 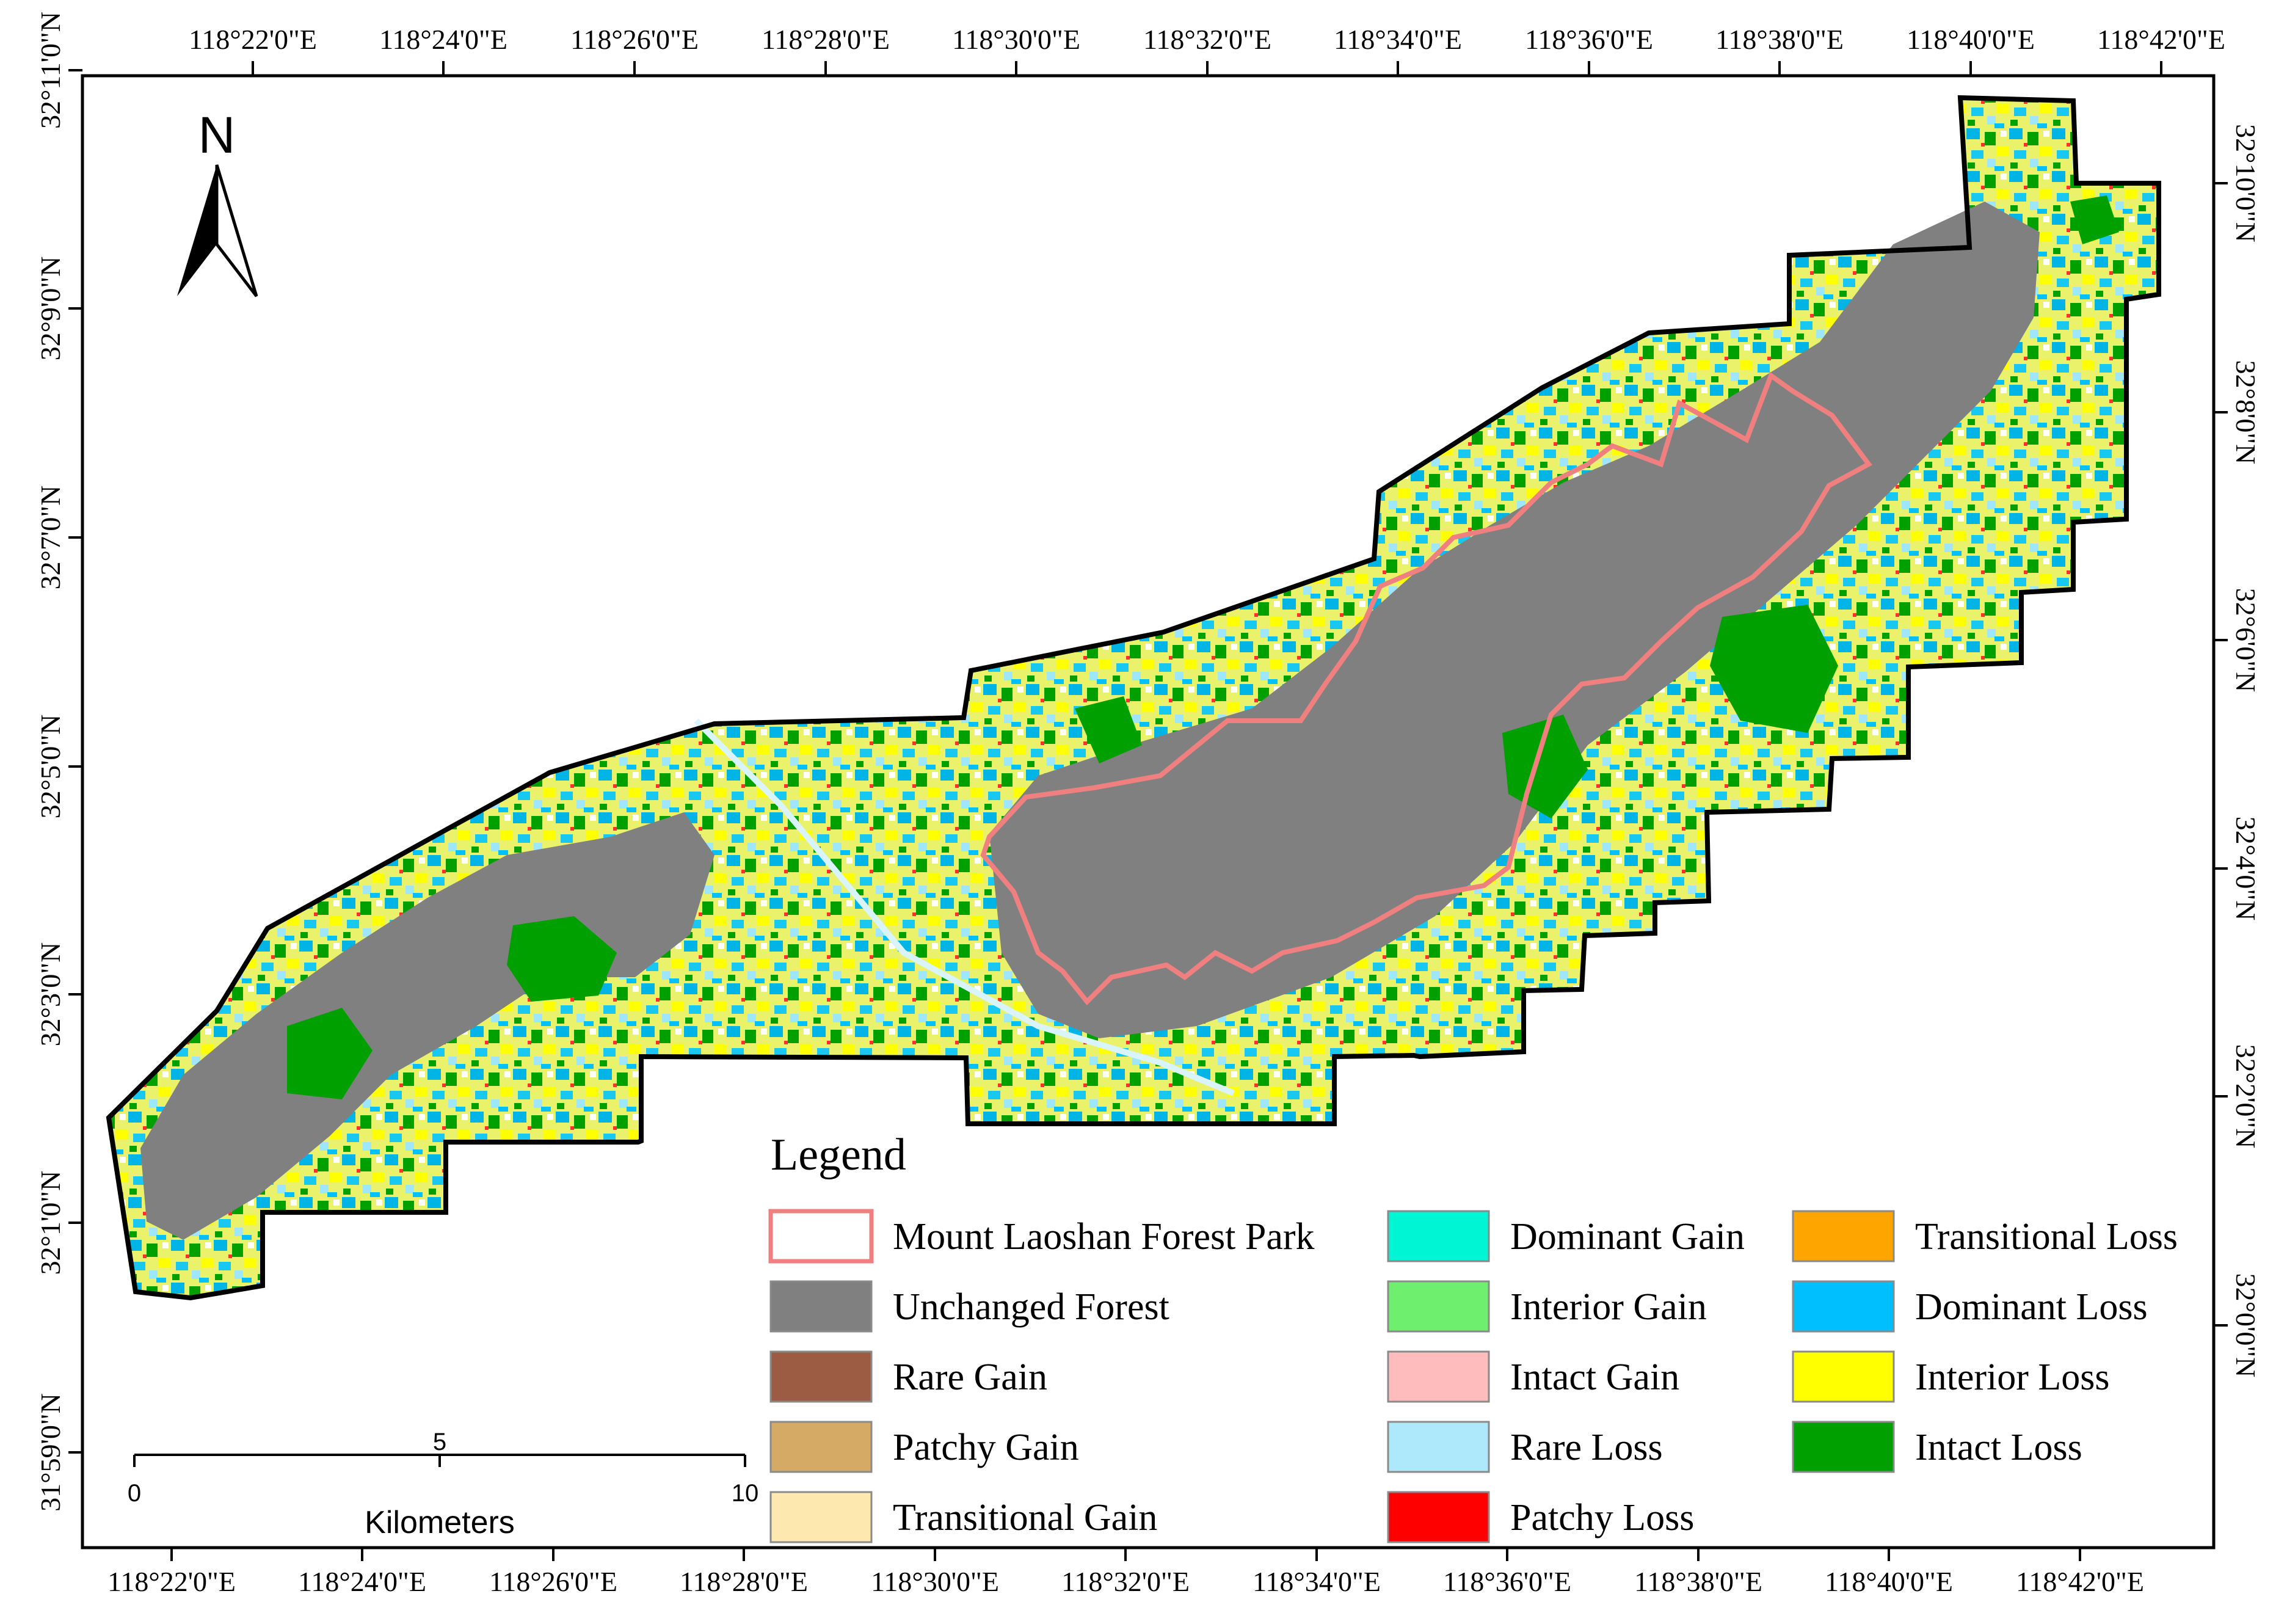 What do you see at coordinates (1025, 1518) in the screenshot?
I see `legend-label: Transitional Gain` at bounding box center [1025, 1518].